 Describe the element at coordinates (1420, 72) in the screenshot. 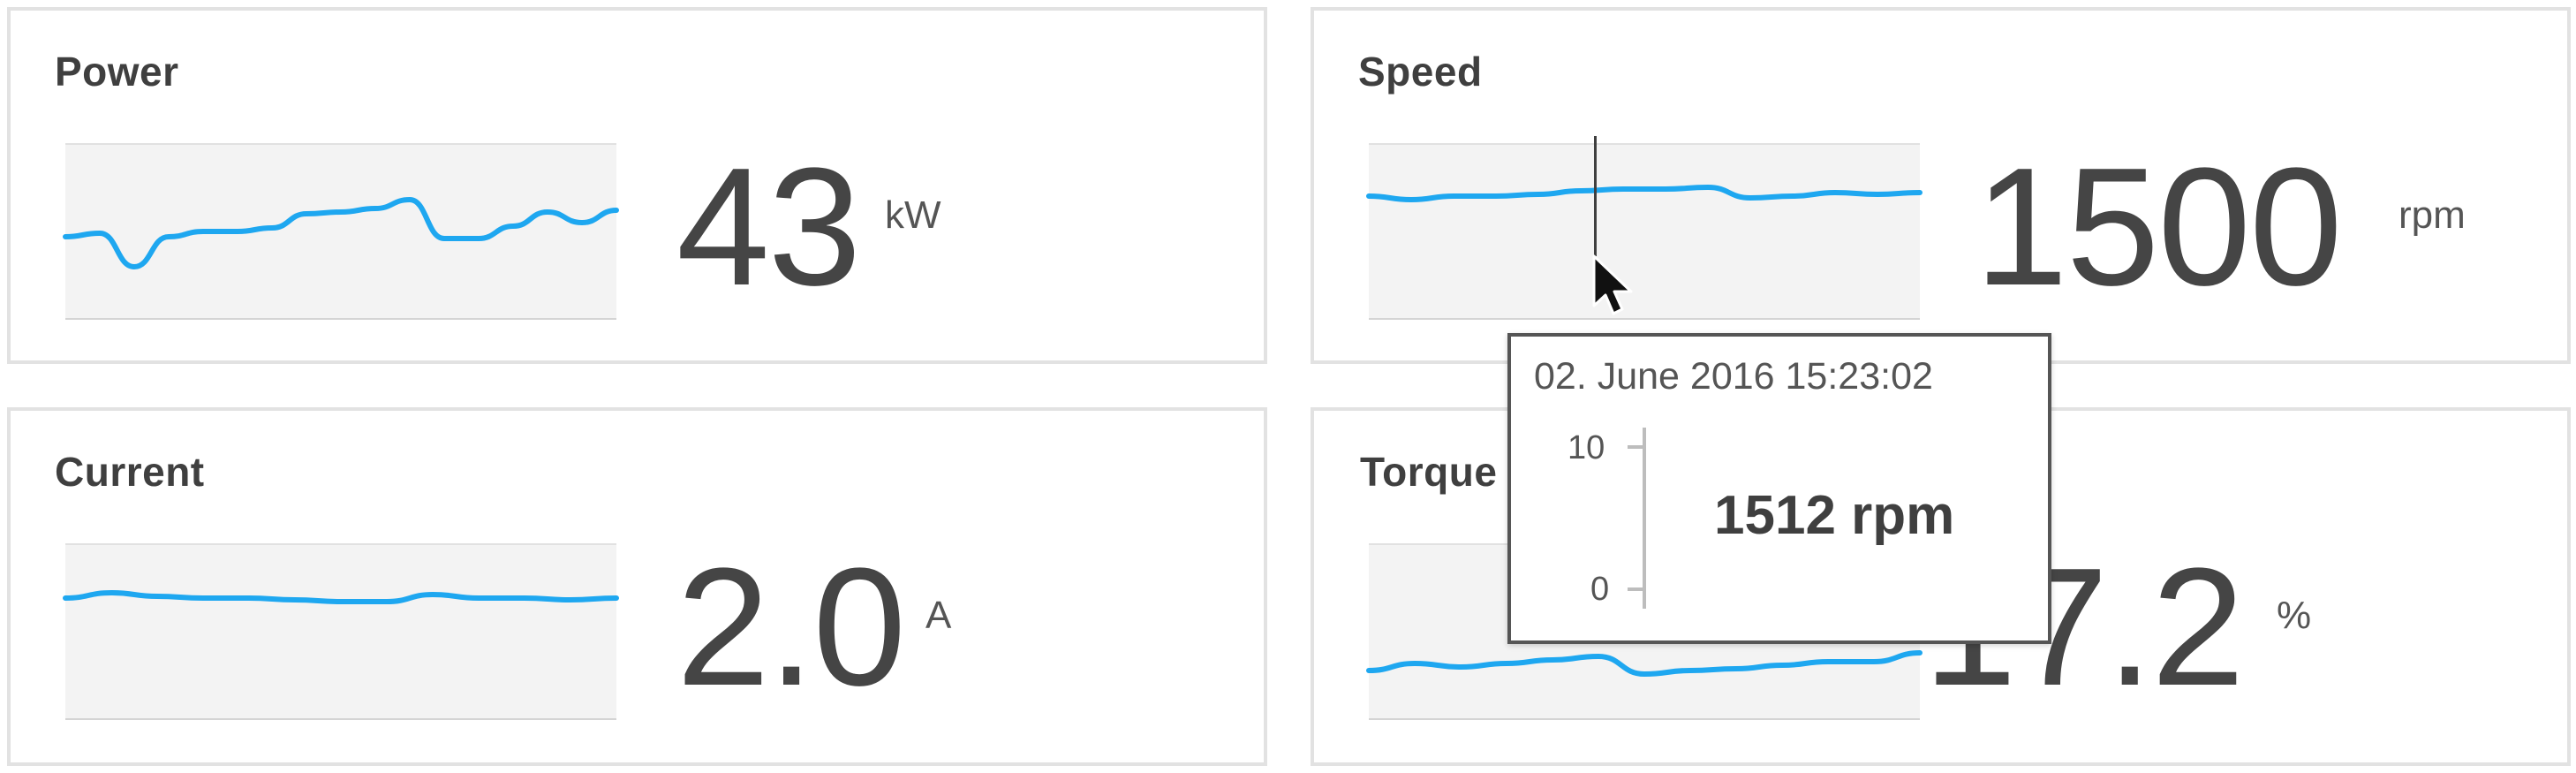

I see `speed-title: Speed` at that location.